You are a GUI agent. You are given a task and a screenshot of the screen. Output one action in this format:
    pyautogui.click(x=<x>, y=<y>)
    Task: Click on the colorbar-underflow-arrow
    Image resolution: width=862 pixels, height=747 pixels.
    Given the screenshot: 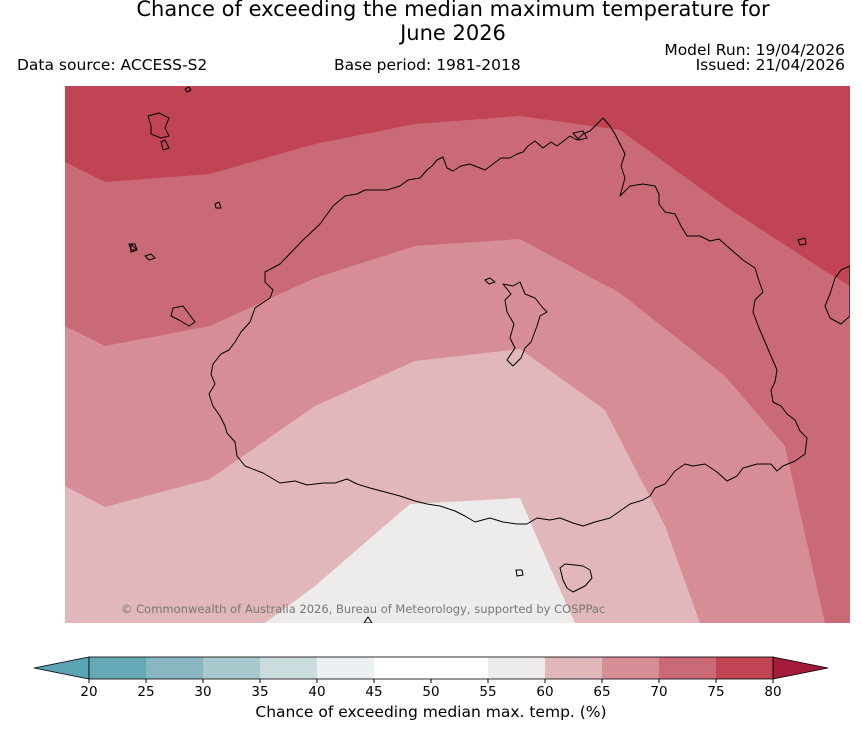 What is the action you would take?
    pyautogui.click(x=61, y=668)
    